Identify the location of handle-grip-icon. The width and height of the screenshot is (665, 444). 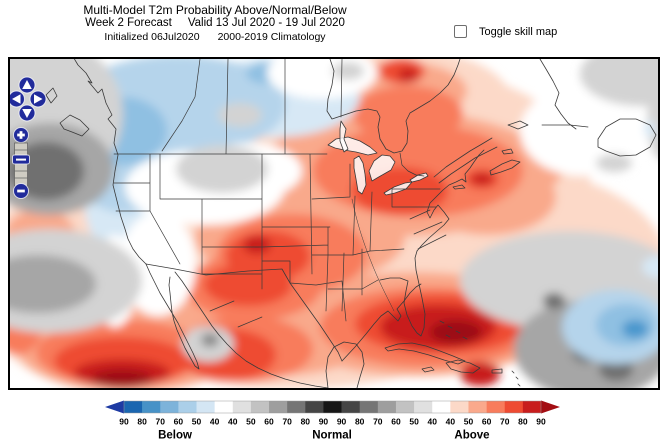
(21, 159).